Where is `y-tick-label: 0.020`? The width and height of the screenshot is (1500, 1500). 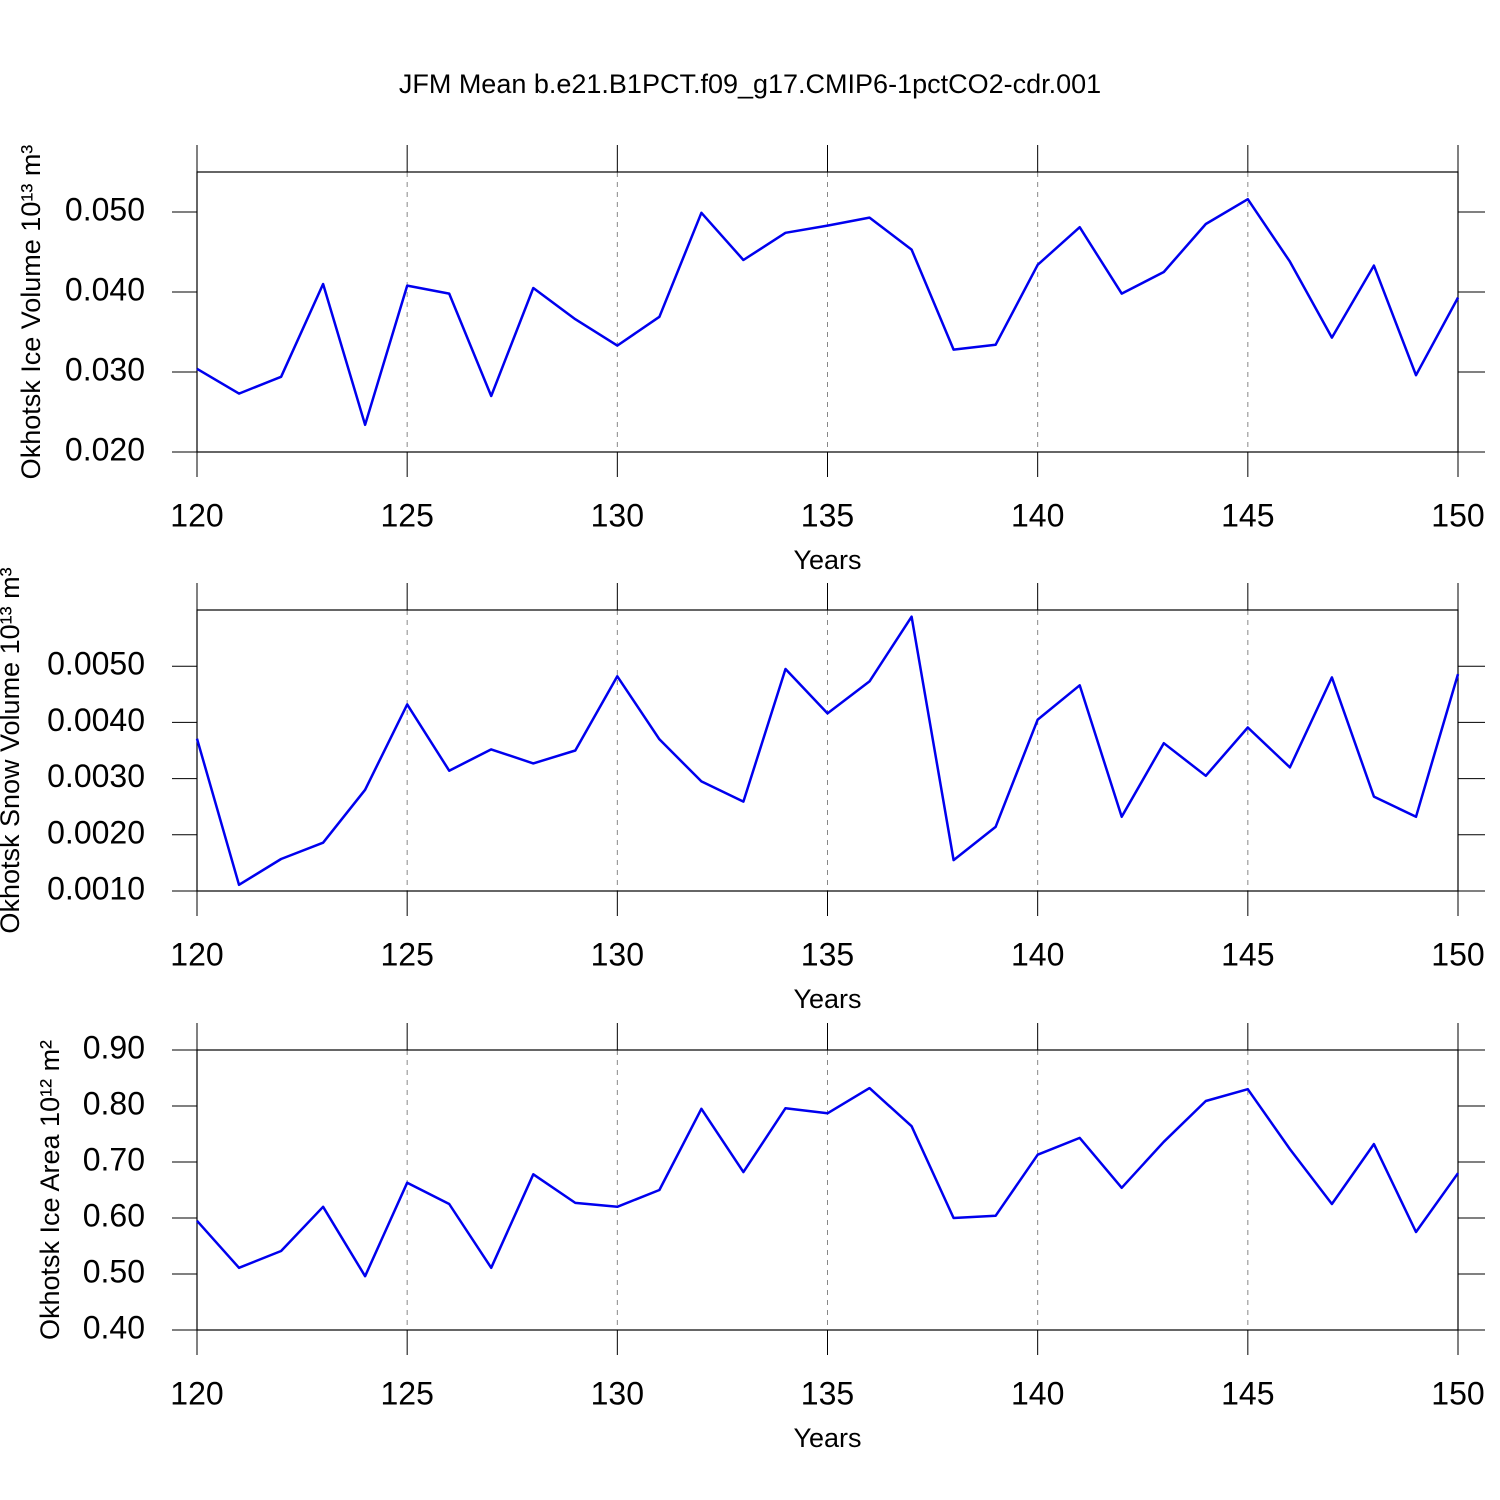 y-tick-label: 0.020 is located at coordinates (105, 449).